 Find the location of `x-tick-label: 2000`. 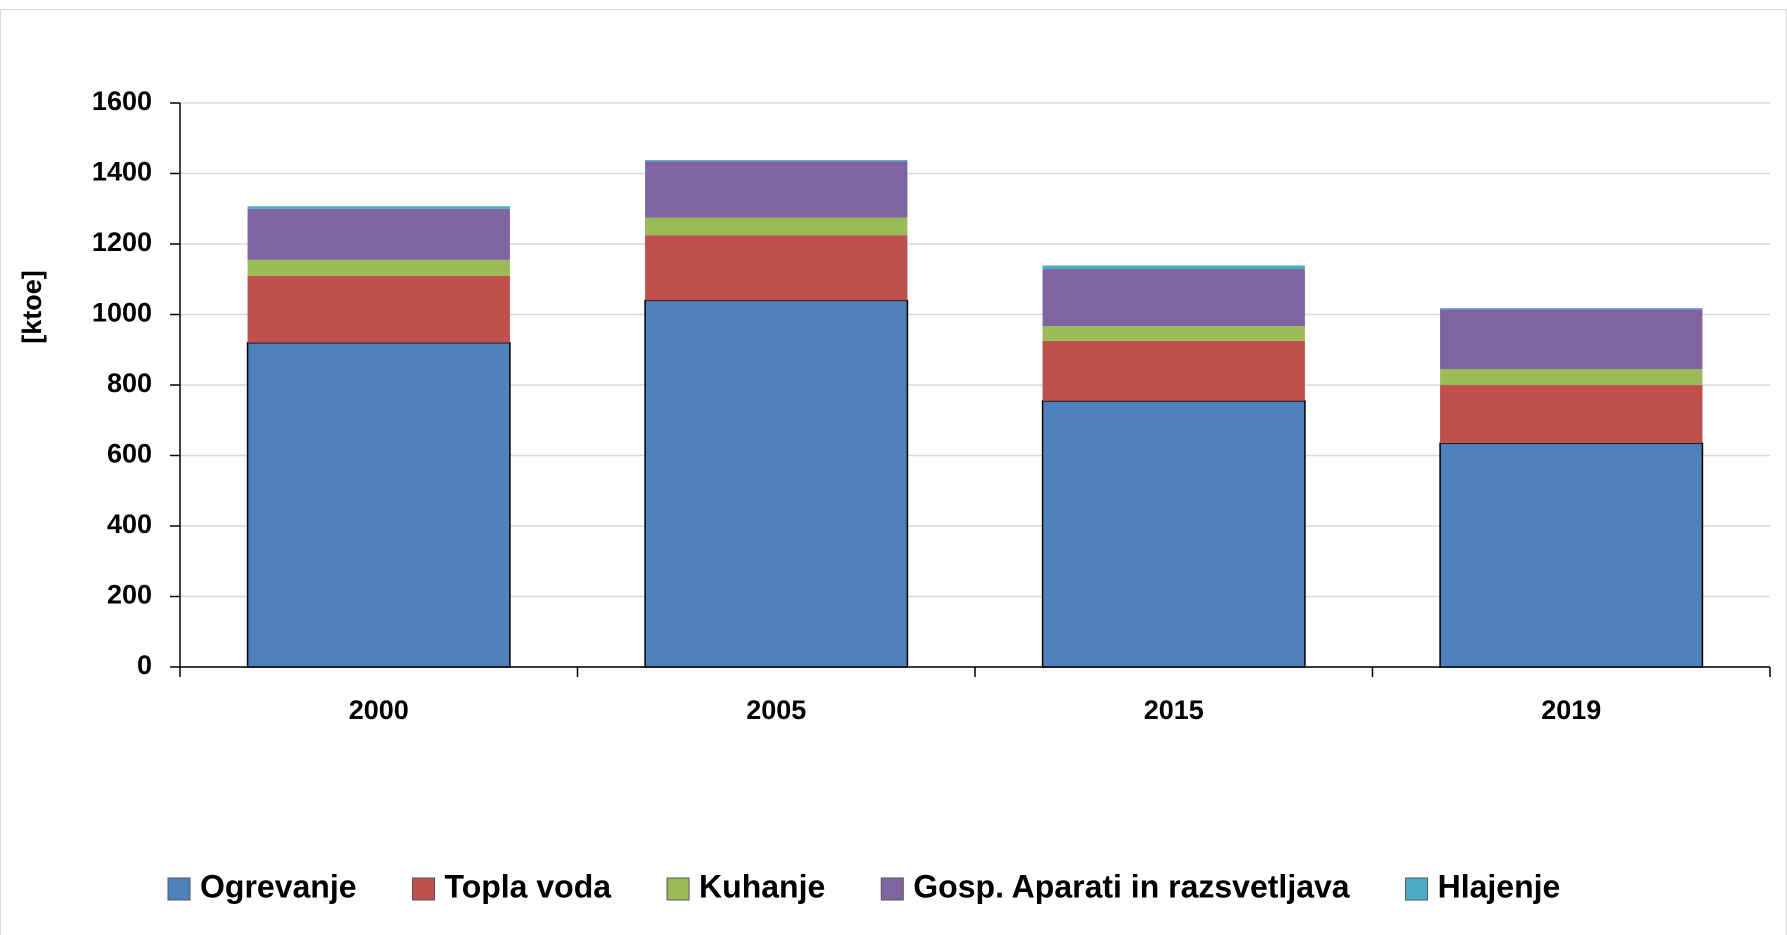

x-tick-label: 2000 is located at coordinates (379, 710).